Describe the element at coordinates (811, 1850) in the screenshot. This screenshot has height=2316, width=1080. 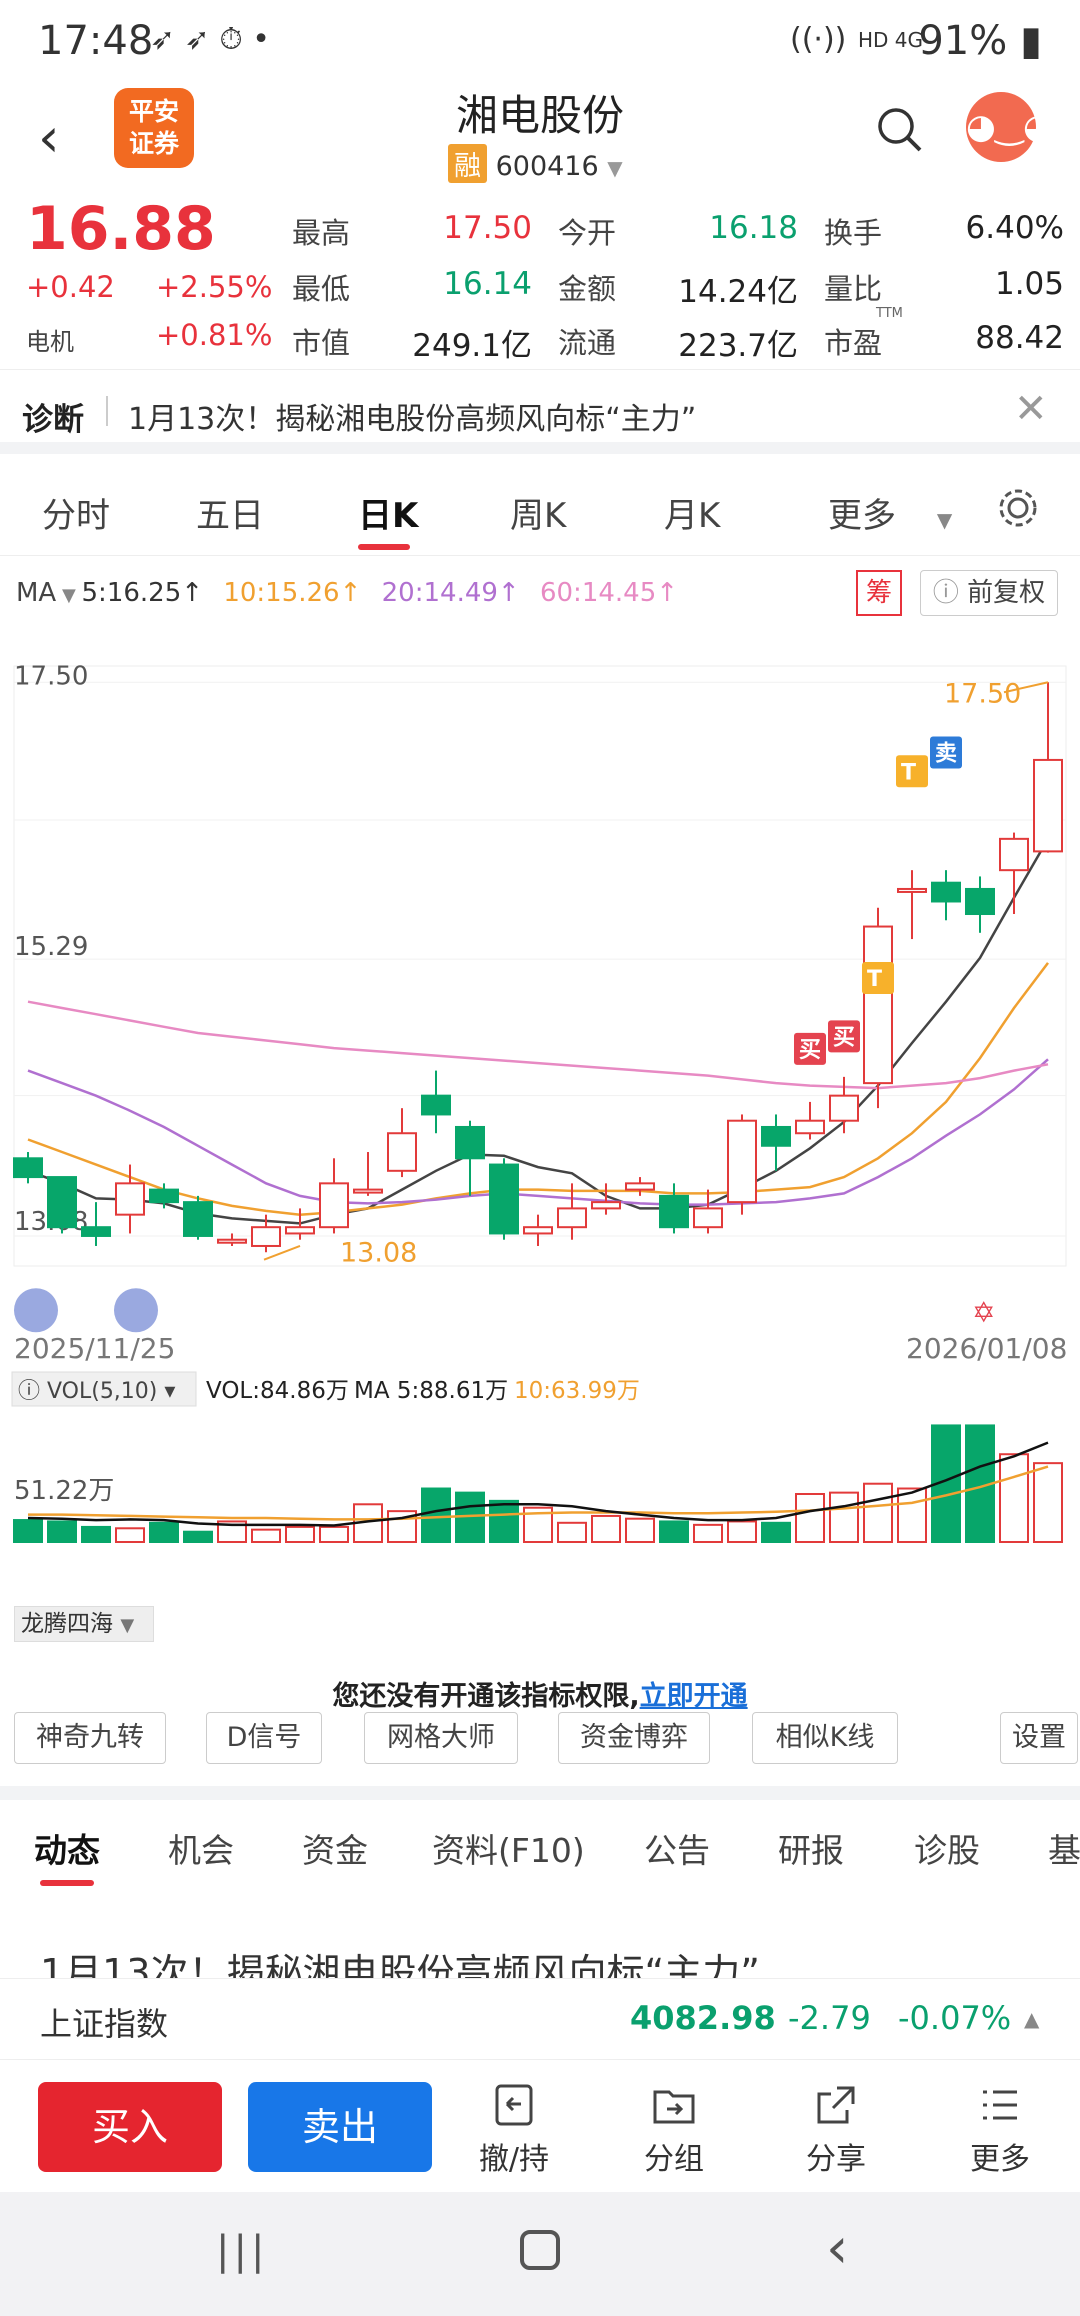
I see `content-tab: 研报` at that location.